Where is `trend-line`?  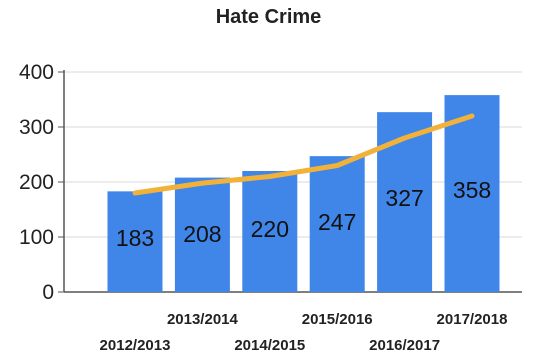
trend-line is located at coordinates (303, 154).